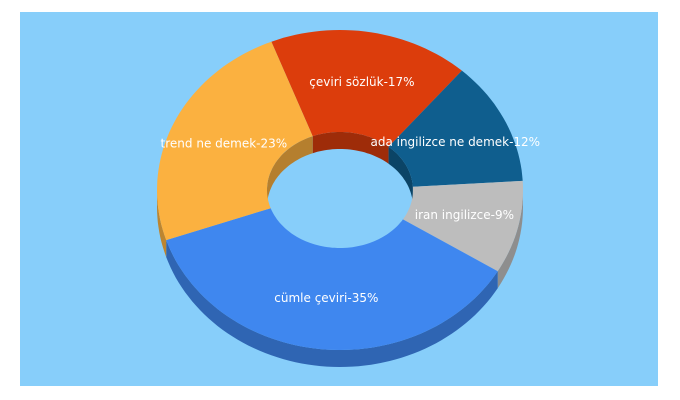 The image size is (680, 400). What do you see at coordinates (224, 144) in the screenshot?
I see `slice-label: trend ne demek-23%` at bounding box center [224, 144].